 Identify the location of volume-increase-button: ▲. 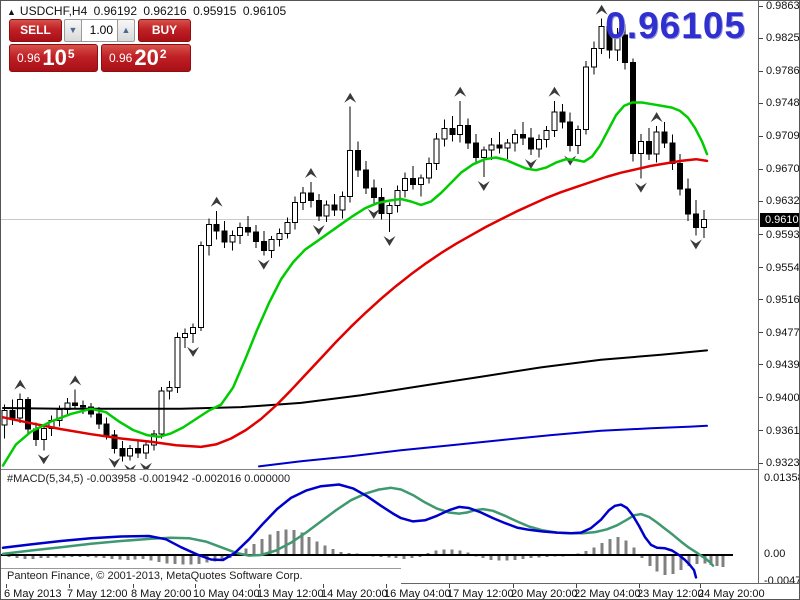
(126, 30).